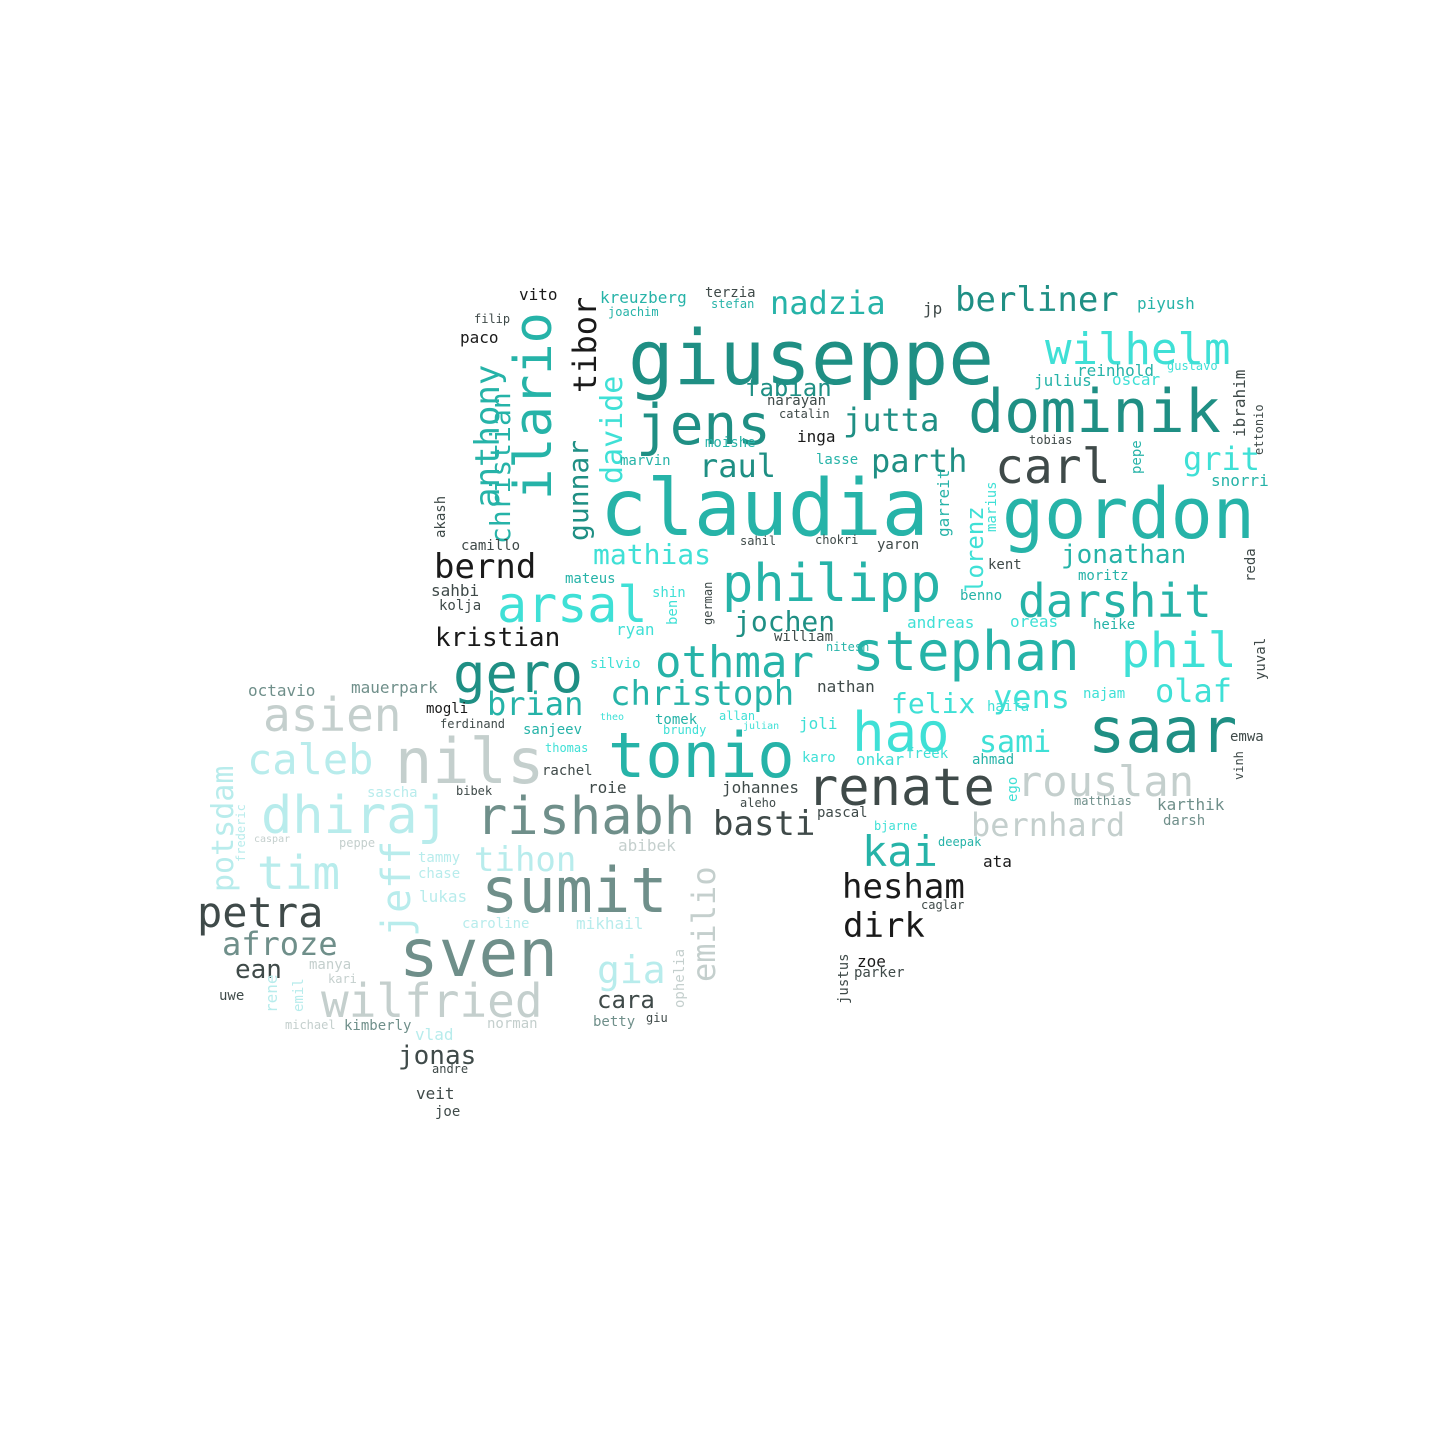  Describe the element at coordinates (1063, 380) in the screenshot. I see `cloud-word: julius` at that location.